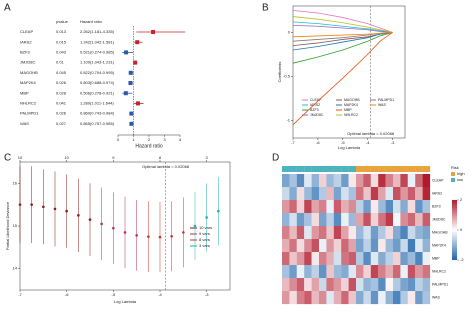 This screenshot has width=474, height=314. Describe the element at coordinates (160, 157) in the screenshot. I see `top-tick-label: 8` at that location.